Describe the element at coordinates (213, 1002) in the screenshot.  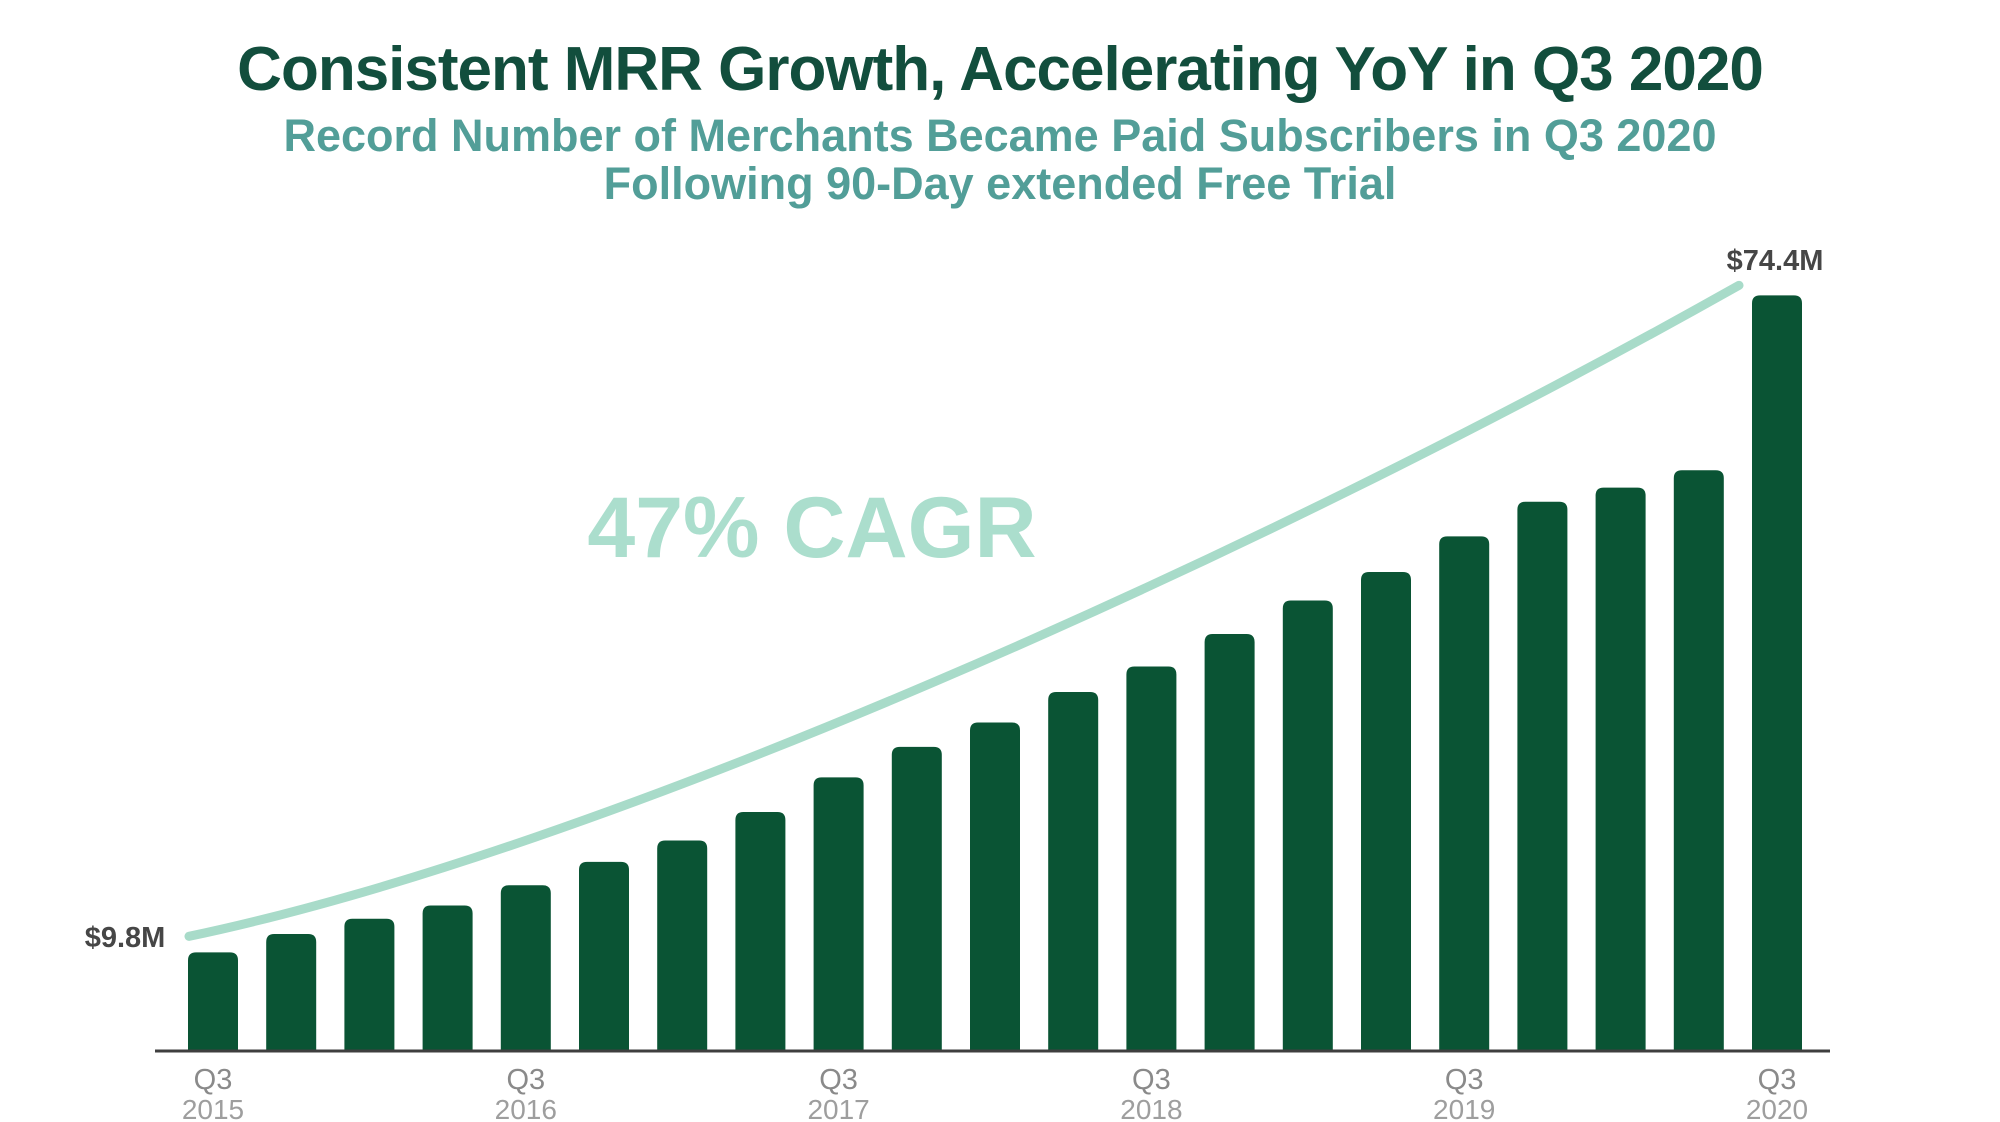
I see `bar-q3-2015` at that location.